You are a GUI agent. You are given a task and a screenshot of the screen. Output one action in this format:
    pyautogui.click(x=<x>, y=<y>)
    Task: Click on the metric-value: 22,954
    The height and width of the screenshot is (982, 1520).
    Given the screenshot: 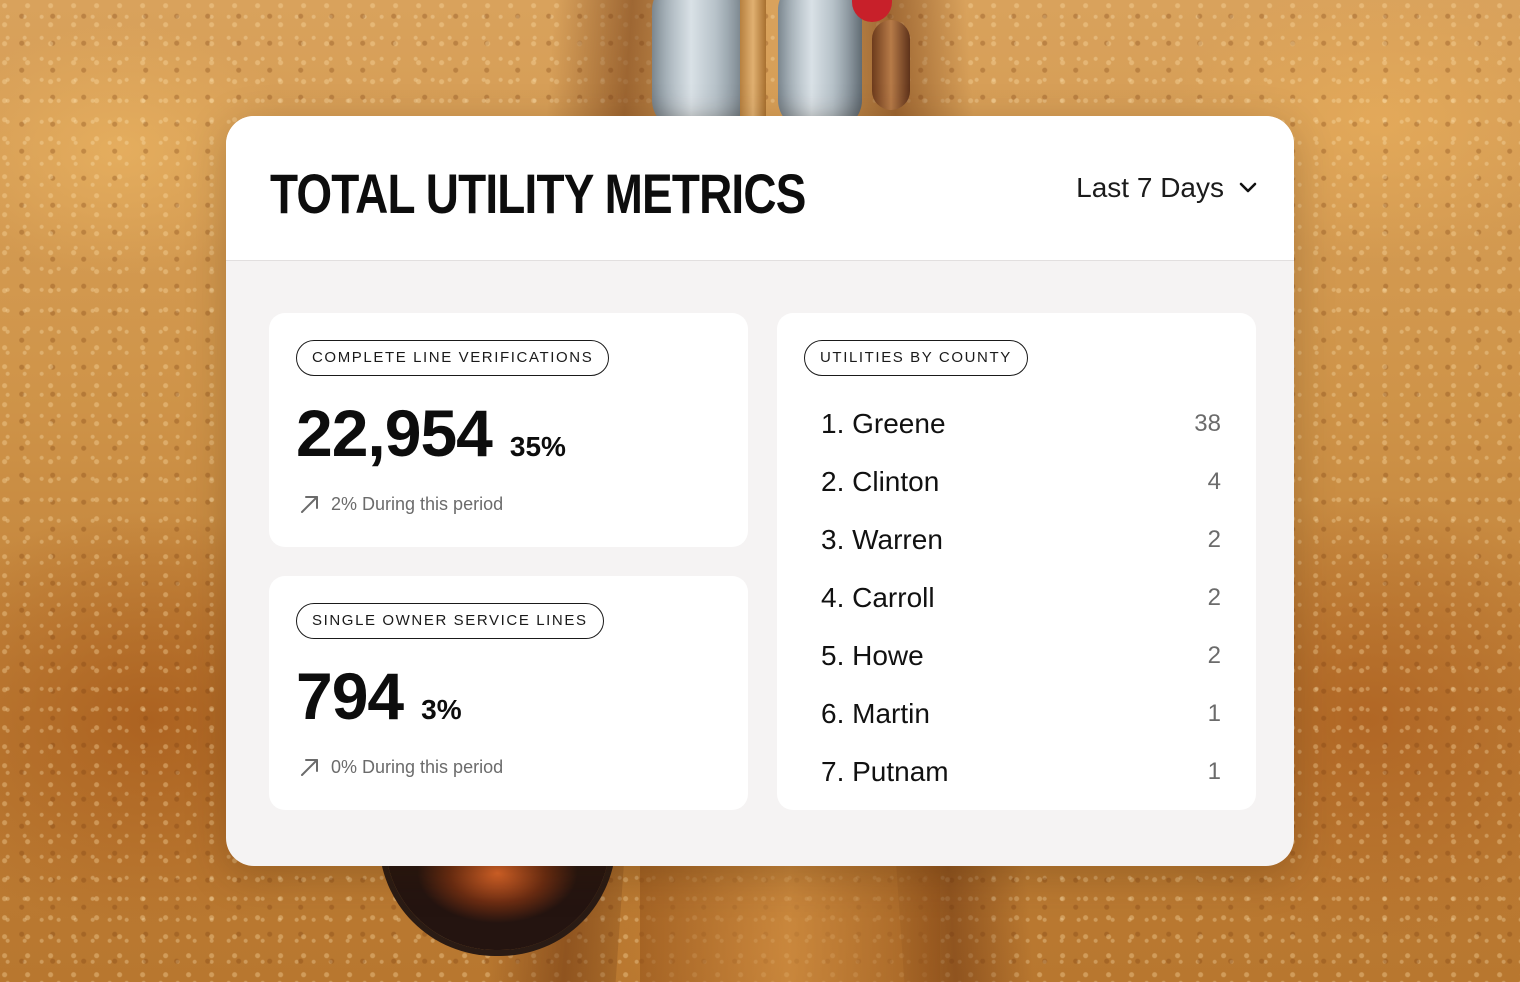 What is the action you would take?
    pyautogui.click(x=394, y=433)
    